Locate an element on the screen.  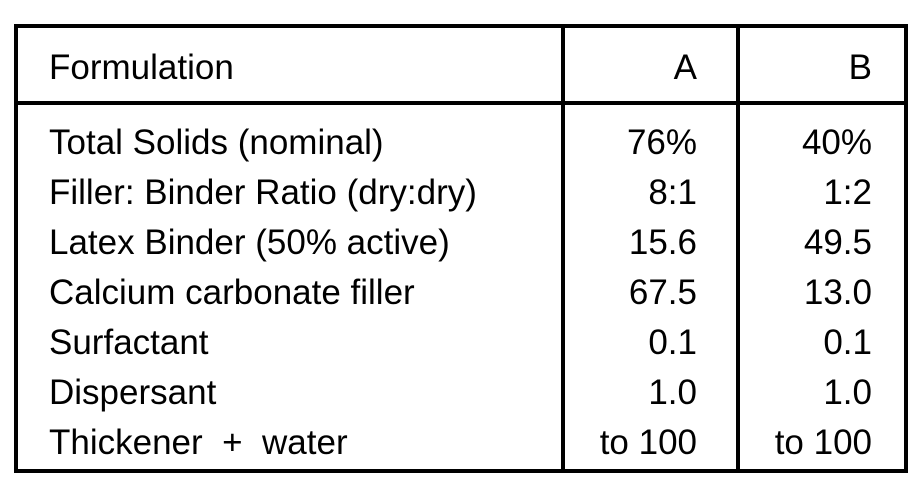
row-value-a: 0.1 is located at coordinates (672, 342).